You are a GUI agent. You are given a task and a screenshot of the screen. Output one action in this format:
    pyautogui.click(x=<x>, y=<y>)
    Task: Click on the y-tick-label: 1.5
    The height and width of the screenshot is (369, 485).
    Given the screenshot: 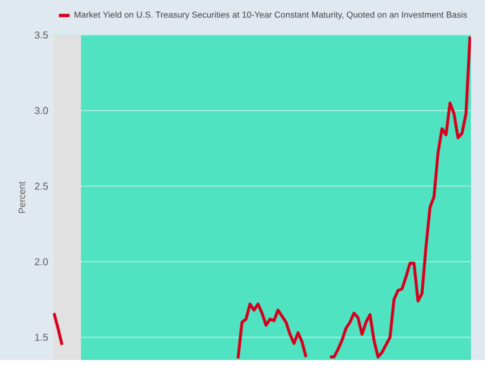 What is the action you would take?
    pyautogui.click(x=41, y=337)
    